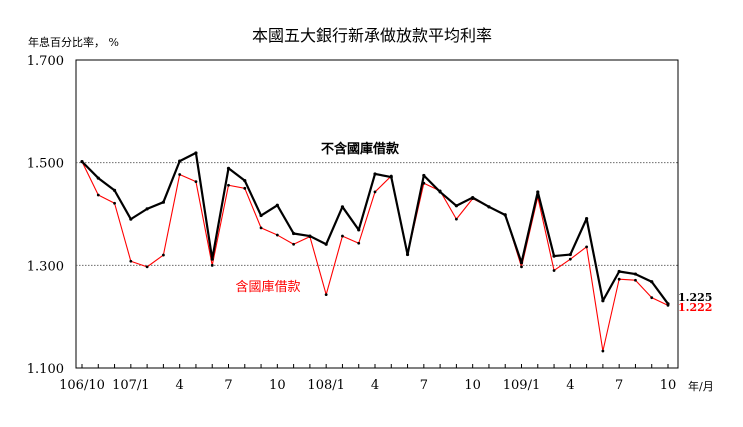 The height and width of the screenshot is (427, 743). I want to click on end-value-label-excluding-treasury: 1.225, so click(695, 297).